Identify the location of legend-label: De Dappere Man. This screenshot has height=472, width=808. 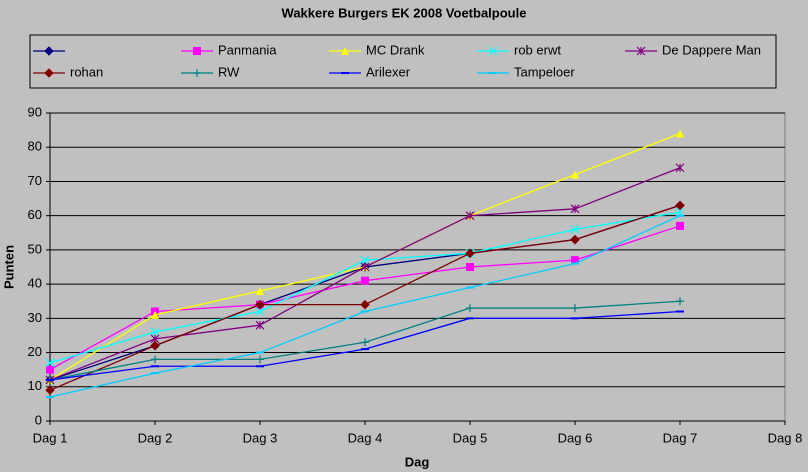
(711, 49).